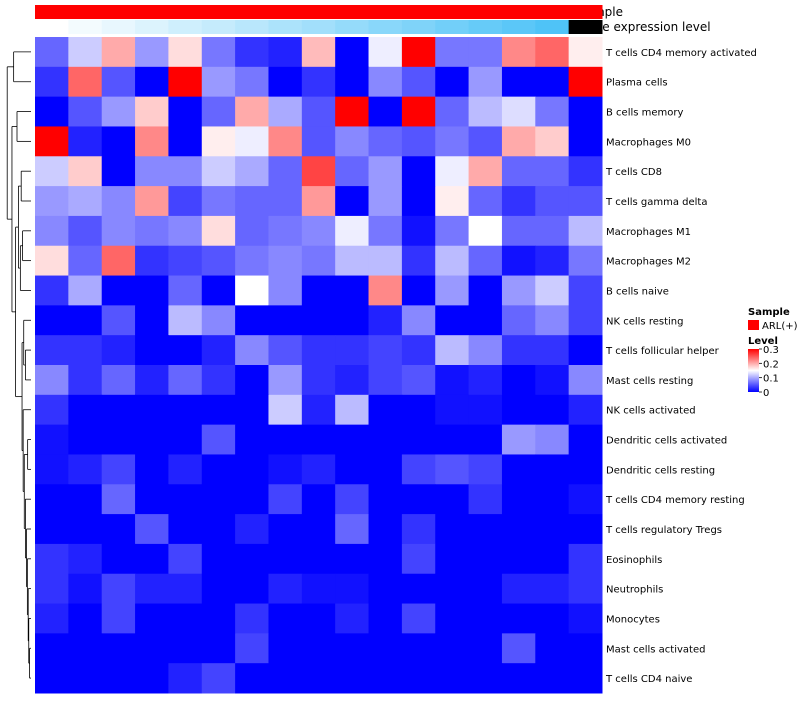  What do you see at coordinates (769, 372) in the screenshot?
I see `legend-level-ticks: 0.3 0.2 0.1 0` at bounding box center [769, 372].